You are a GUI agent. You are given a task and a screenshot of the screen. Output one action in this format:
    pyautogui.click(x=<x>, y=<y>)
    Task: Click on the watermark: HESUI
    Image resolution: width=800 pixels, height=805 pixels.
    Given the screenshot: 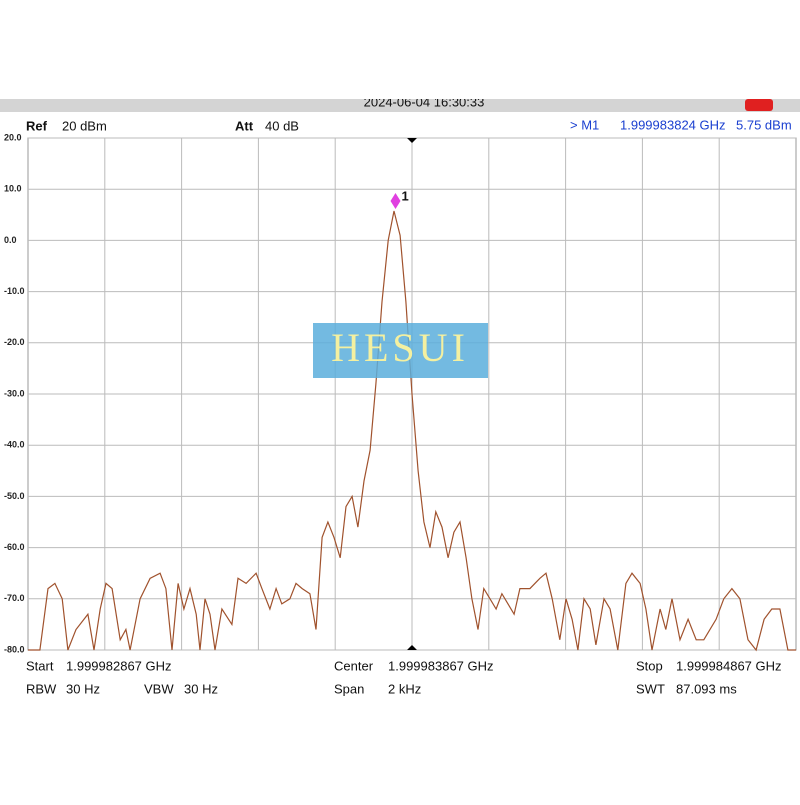 What is the action you would take?
    pyautogui.click(x=400, y=347)
    